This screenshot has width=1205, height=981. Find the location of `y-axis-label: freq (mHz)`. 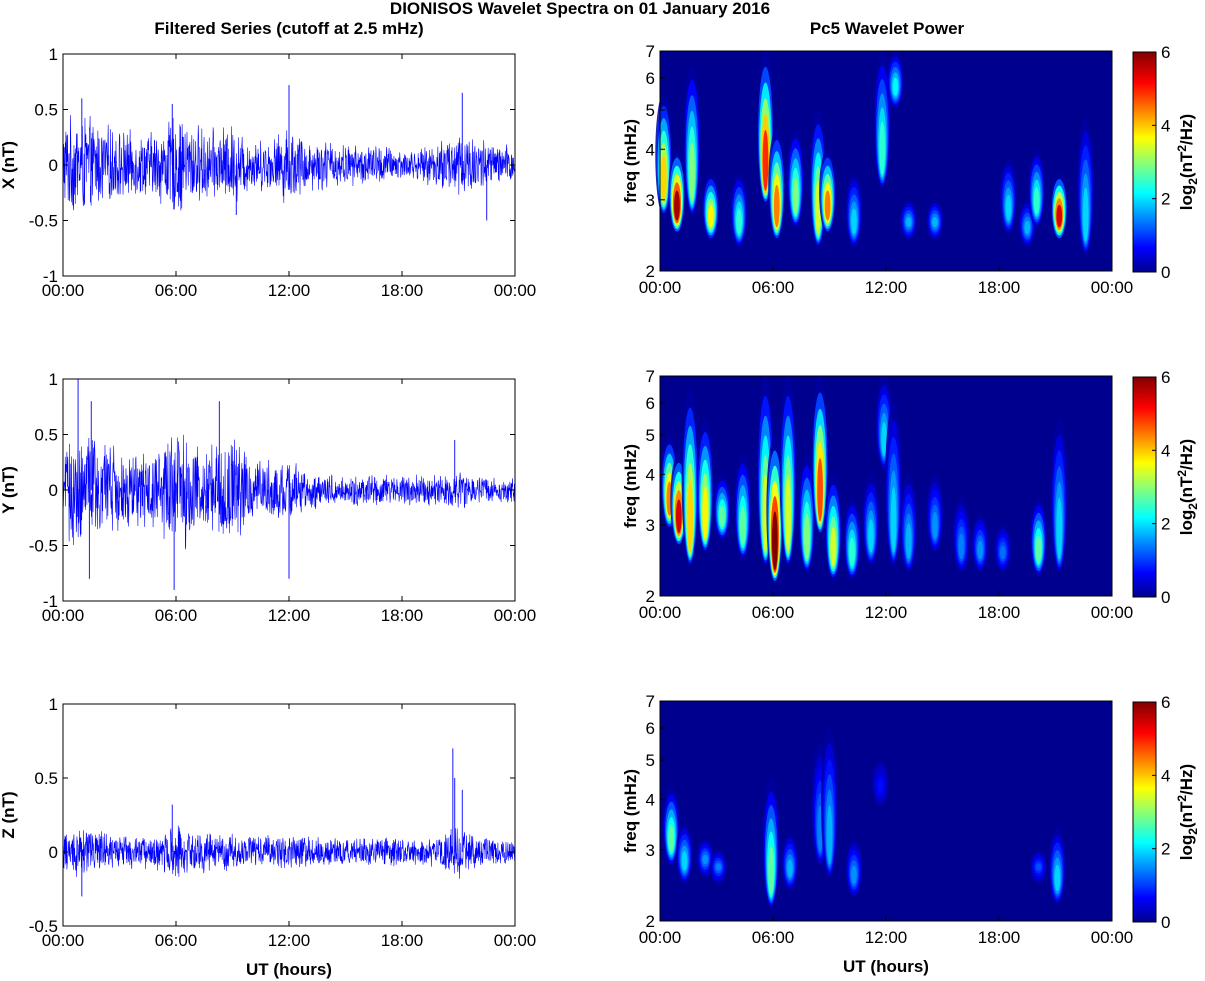

y-axis-label: freq (mHz) is located at coordinates (630, 161).